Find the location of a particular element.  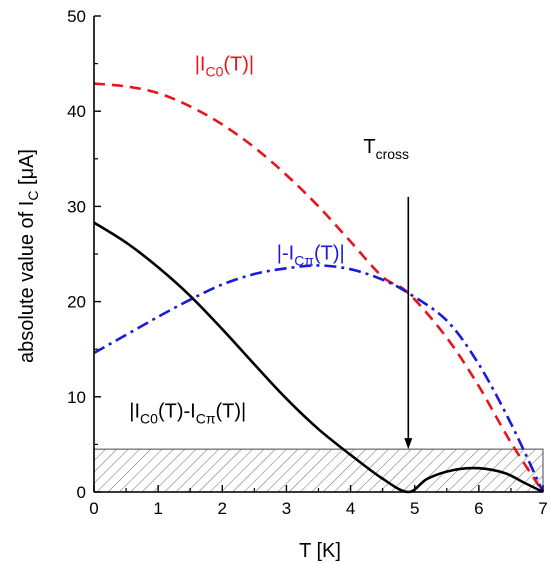

x-tick-label: 6 is located at coordinates (478, 508).